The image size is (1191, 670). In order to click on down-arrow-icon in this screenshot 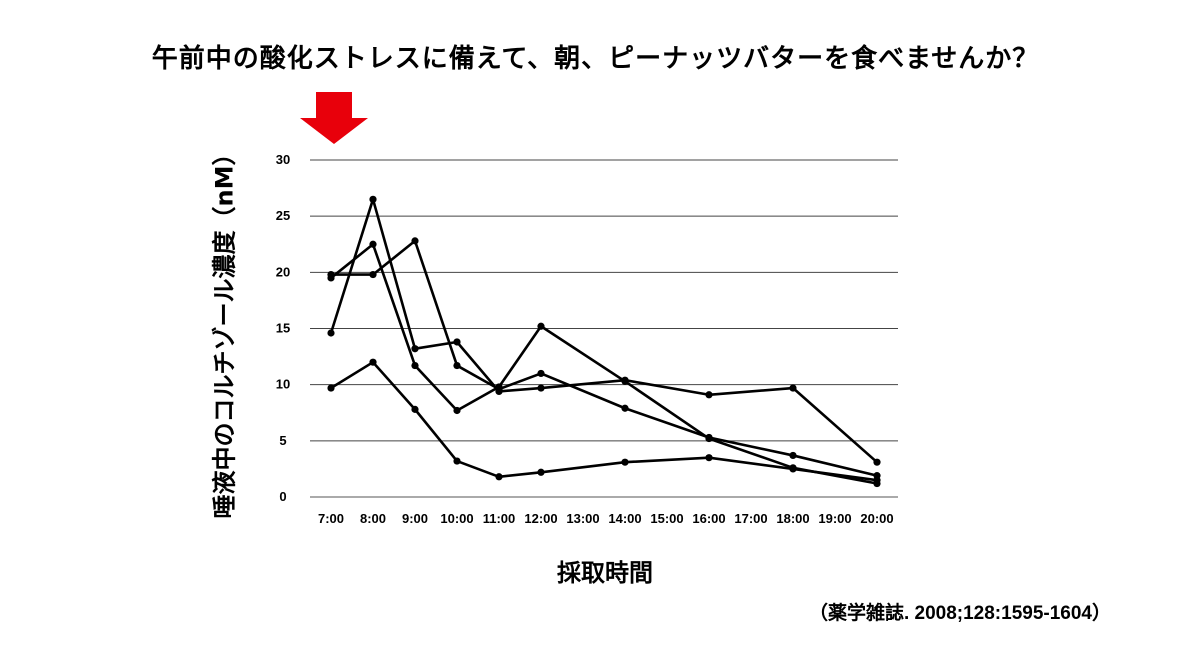, I will do `click(334, 118)`.